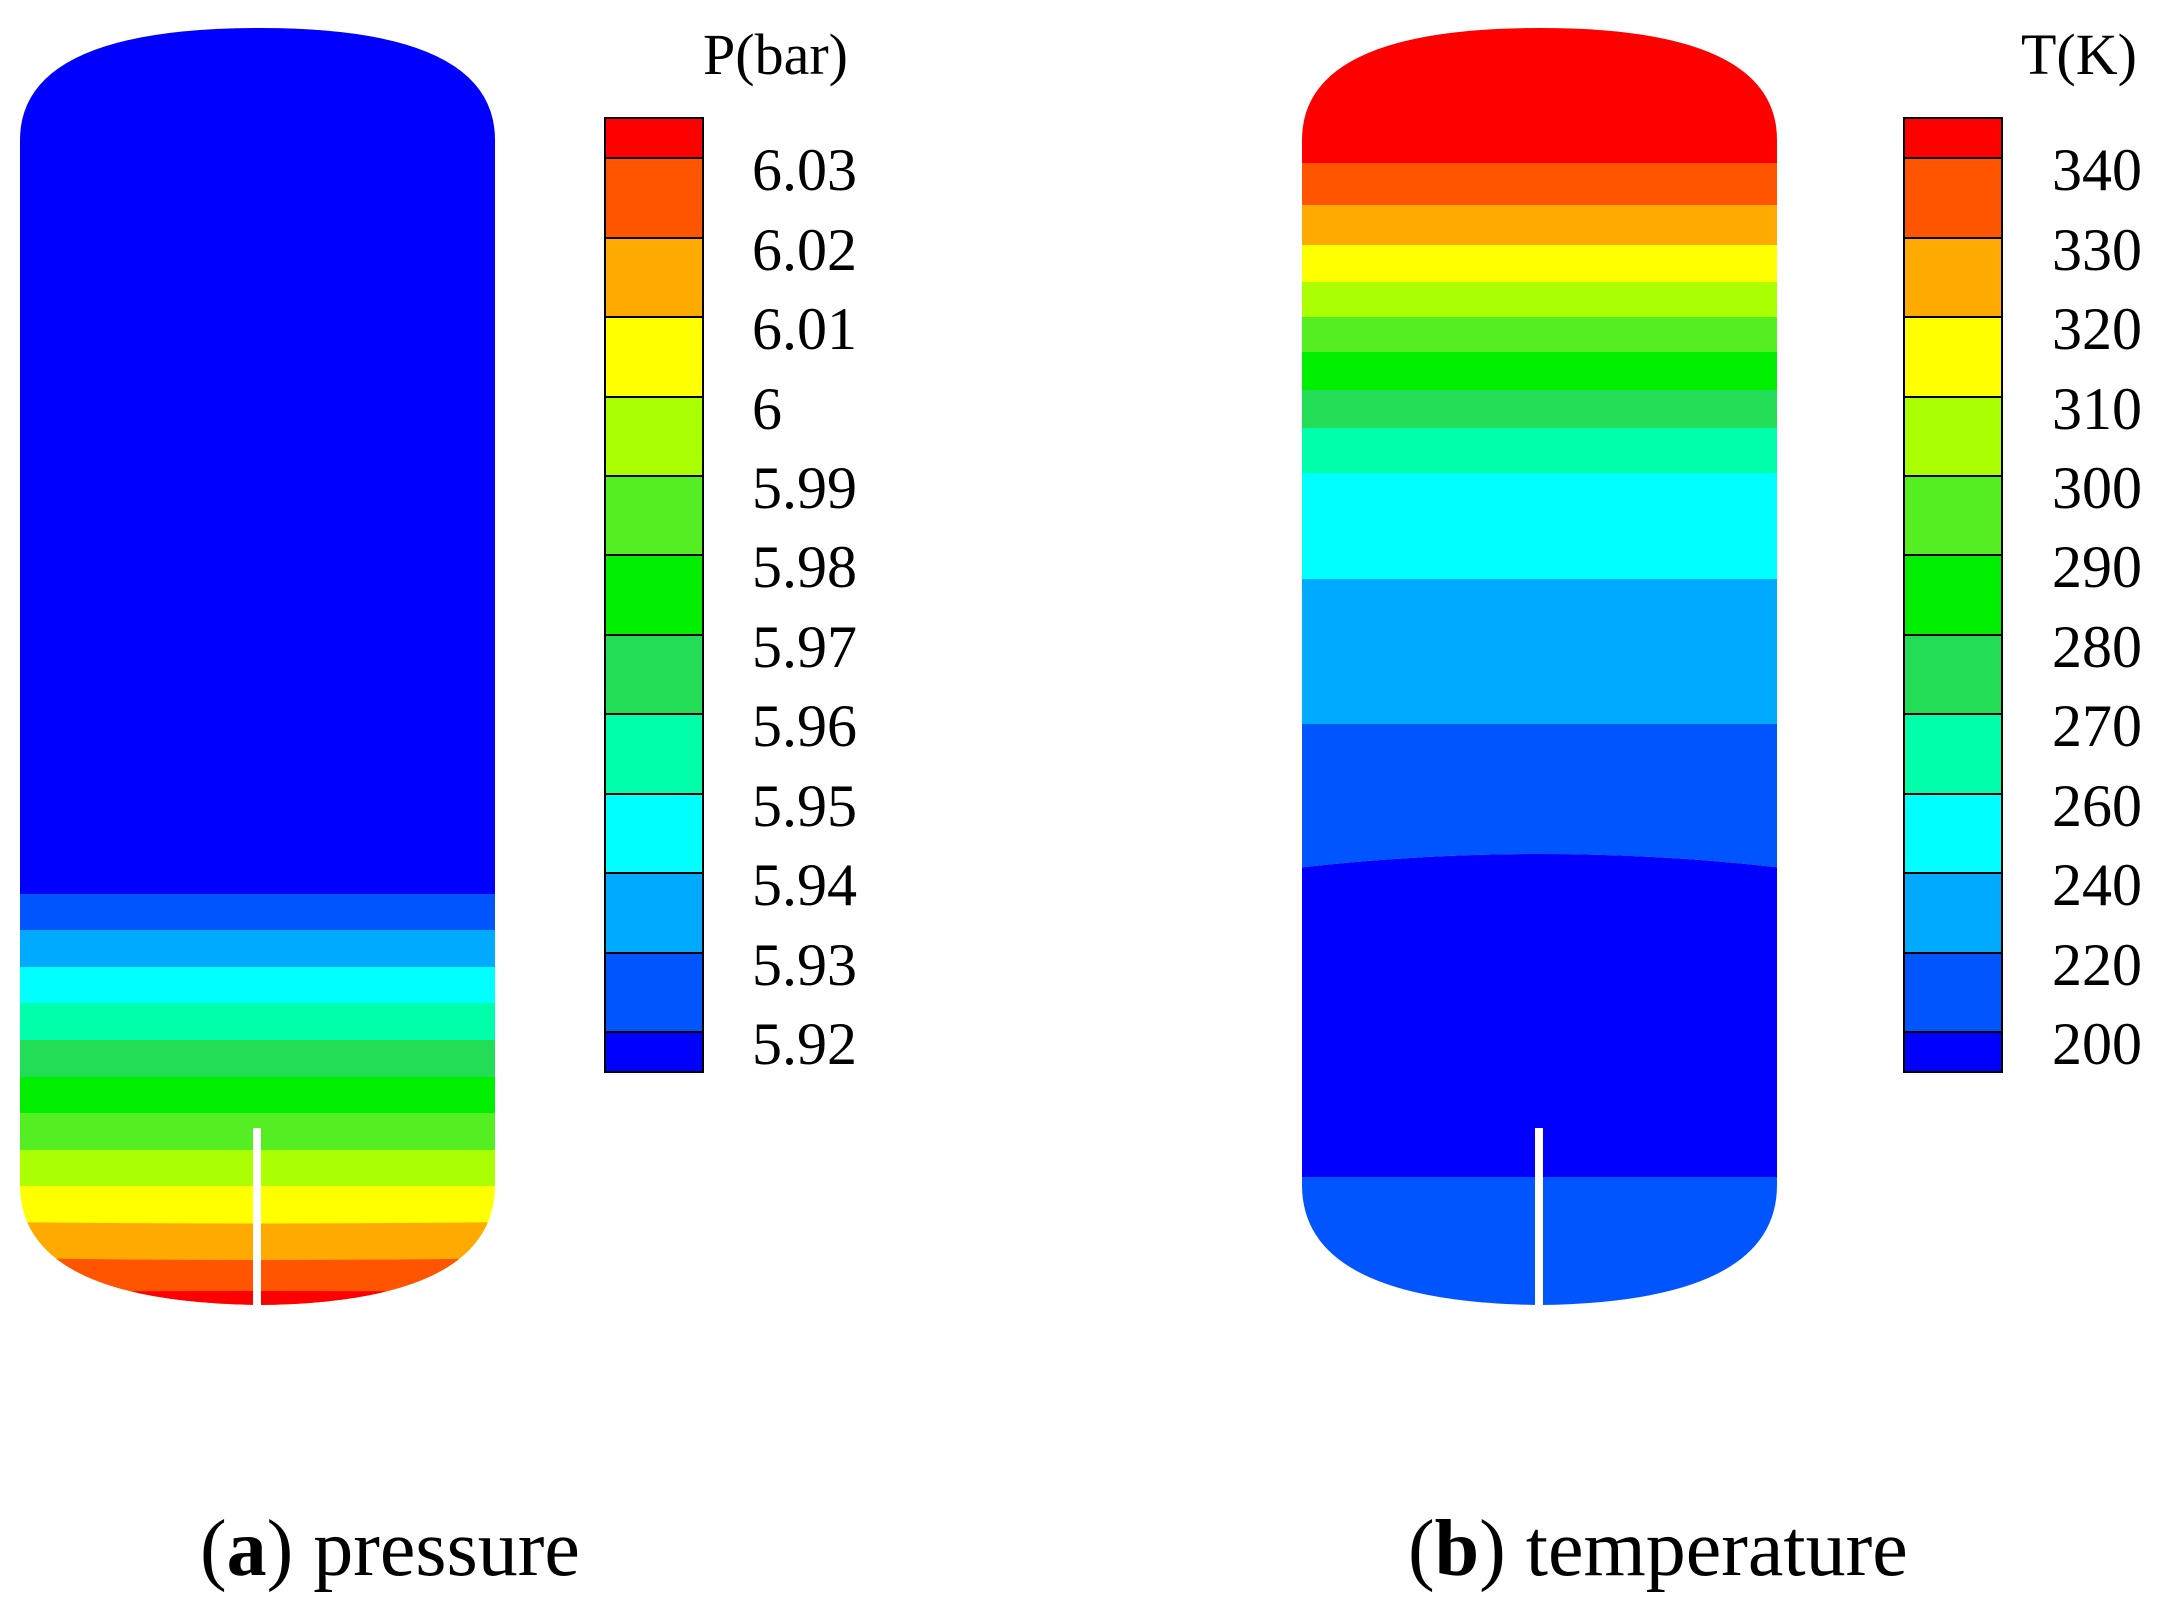 This screenshot has width=2164, height=1609. I want to click on temperature-tick-label: 290, so click(2097, 567).